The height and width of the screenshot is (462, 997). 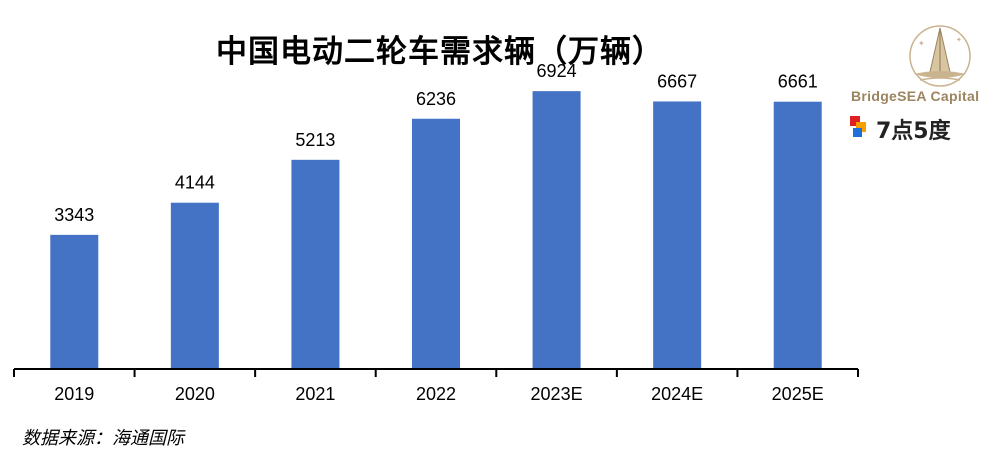 What do you see at coordinates (798, 82) in the screenshot?
I see `data-label-2025E: 6661` at bounding box center [798, 82].